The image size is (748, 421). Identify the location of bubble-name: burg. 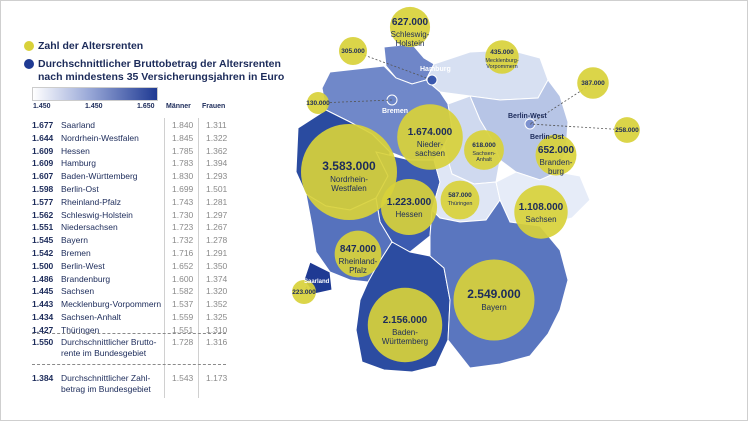
(556, 171).